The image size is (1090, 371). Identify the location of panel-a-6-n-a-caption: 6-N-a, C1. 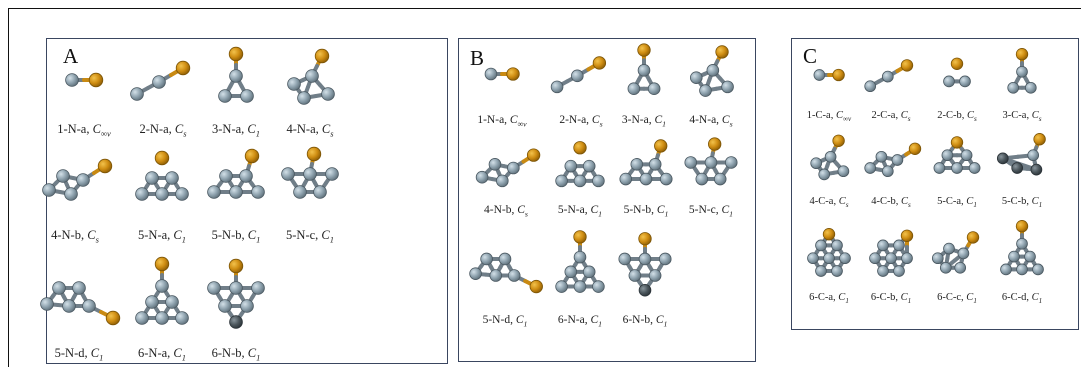
(162, 354).